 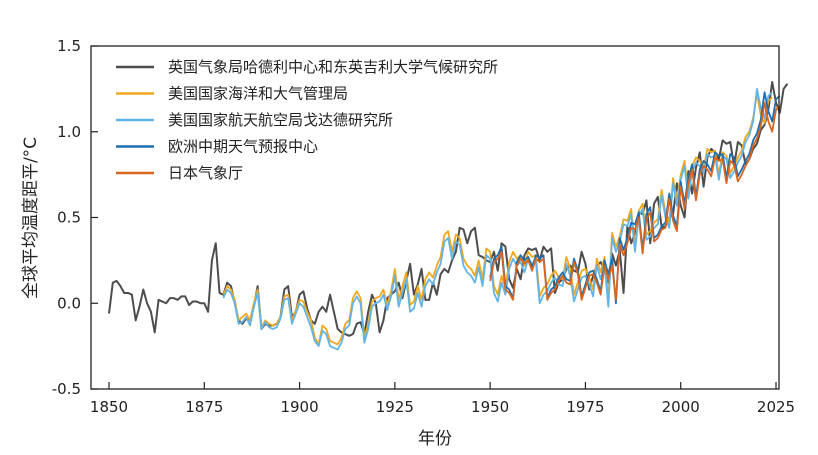 I want to click on legend-label: 日本气象厅, so click(x=205, y=173).